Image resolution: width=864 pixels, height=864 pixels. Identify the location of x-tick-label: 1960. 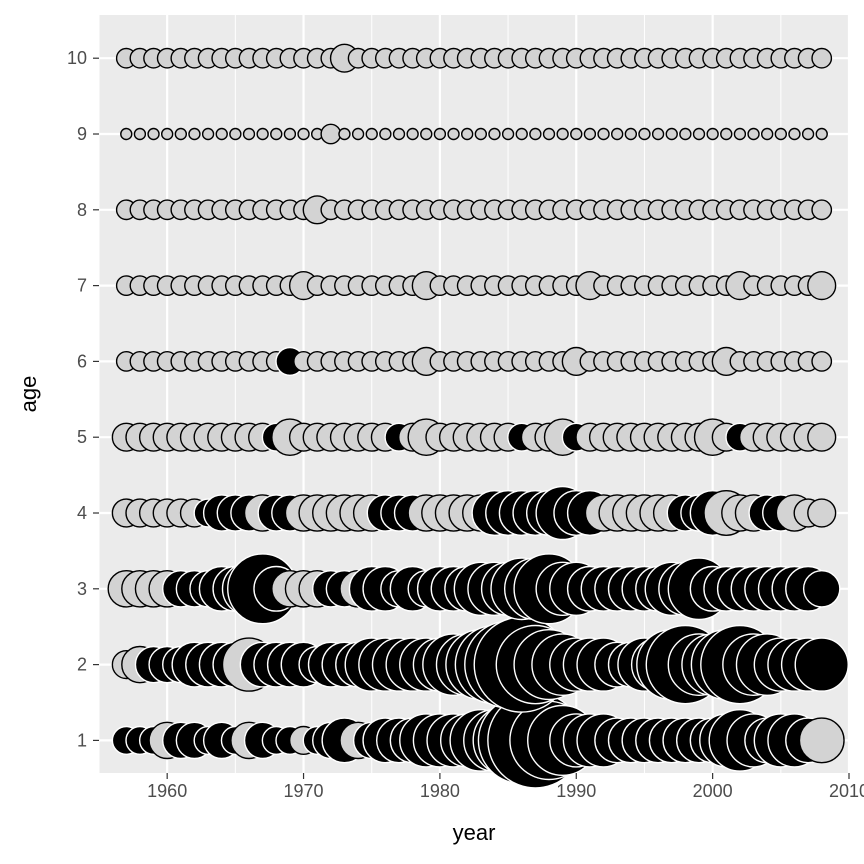
(167, 791).